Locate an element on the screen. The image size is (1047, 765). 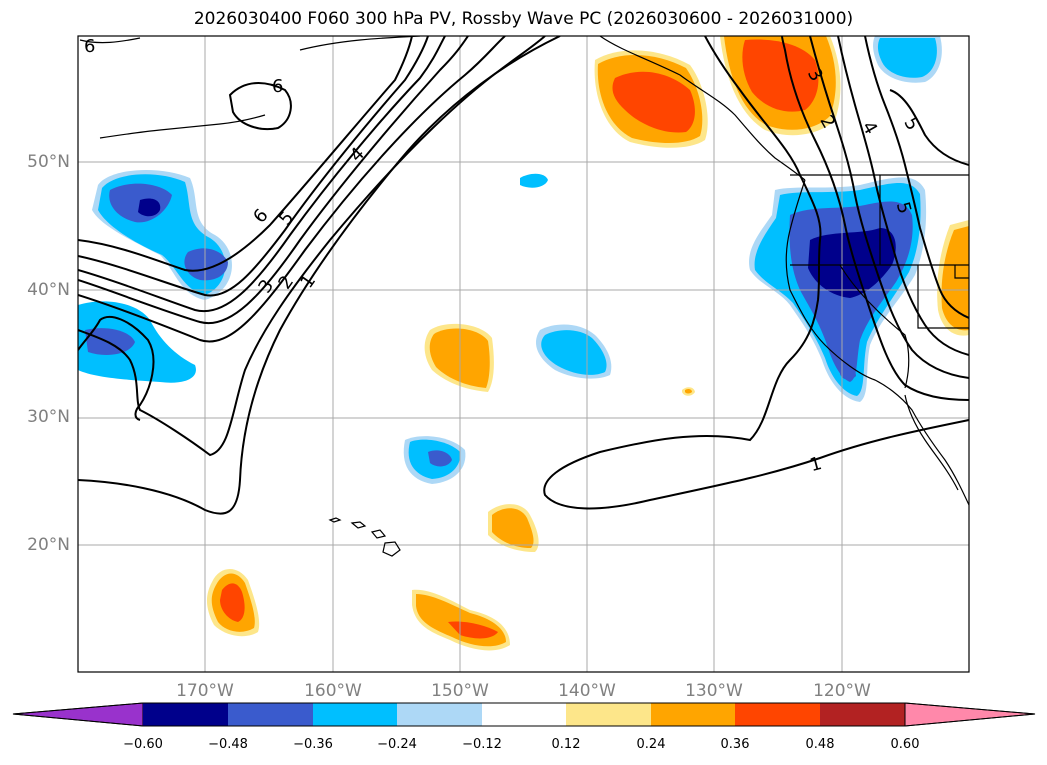
lat-label: 40°N is located at coordinates (48, 290).